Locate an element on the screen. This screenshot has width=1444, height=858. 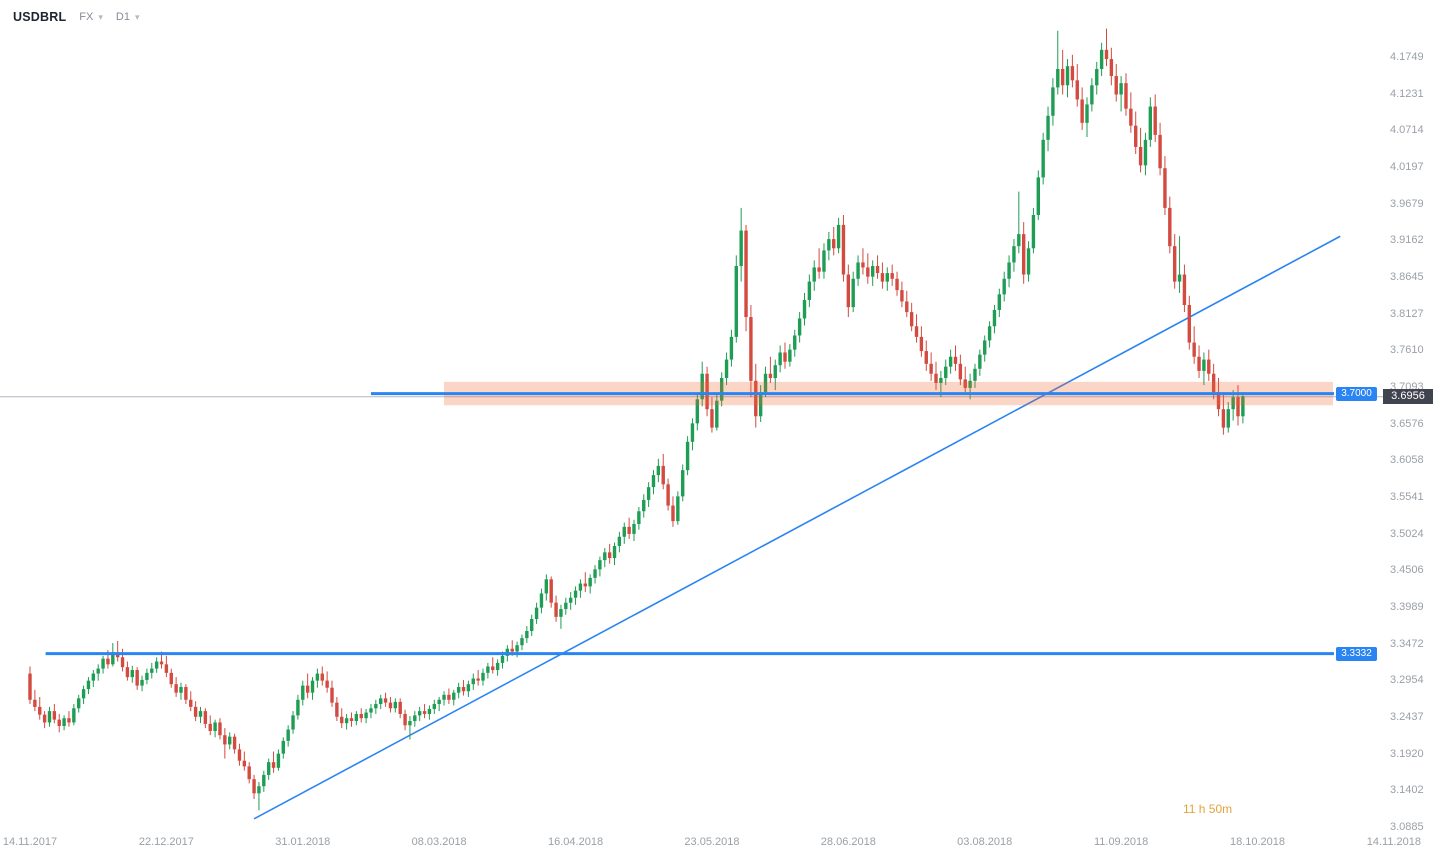
time-axis-label: 28.06.2018 is located at coordinates (848, 842).